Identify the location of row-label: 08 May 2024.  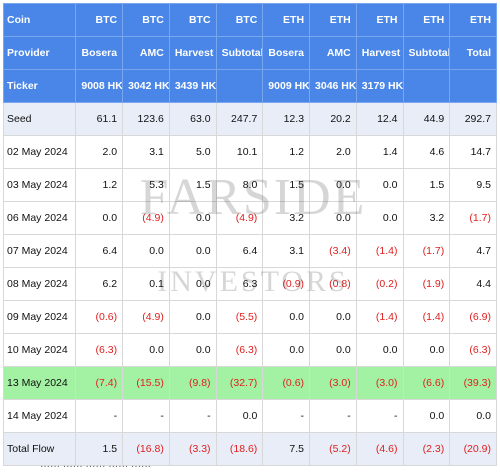
(39, 284).